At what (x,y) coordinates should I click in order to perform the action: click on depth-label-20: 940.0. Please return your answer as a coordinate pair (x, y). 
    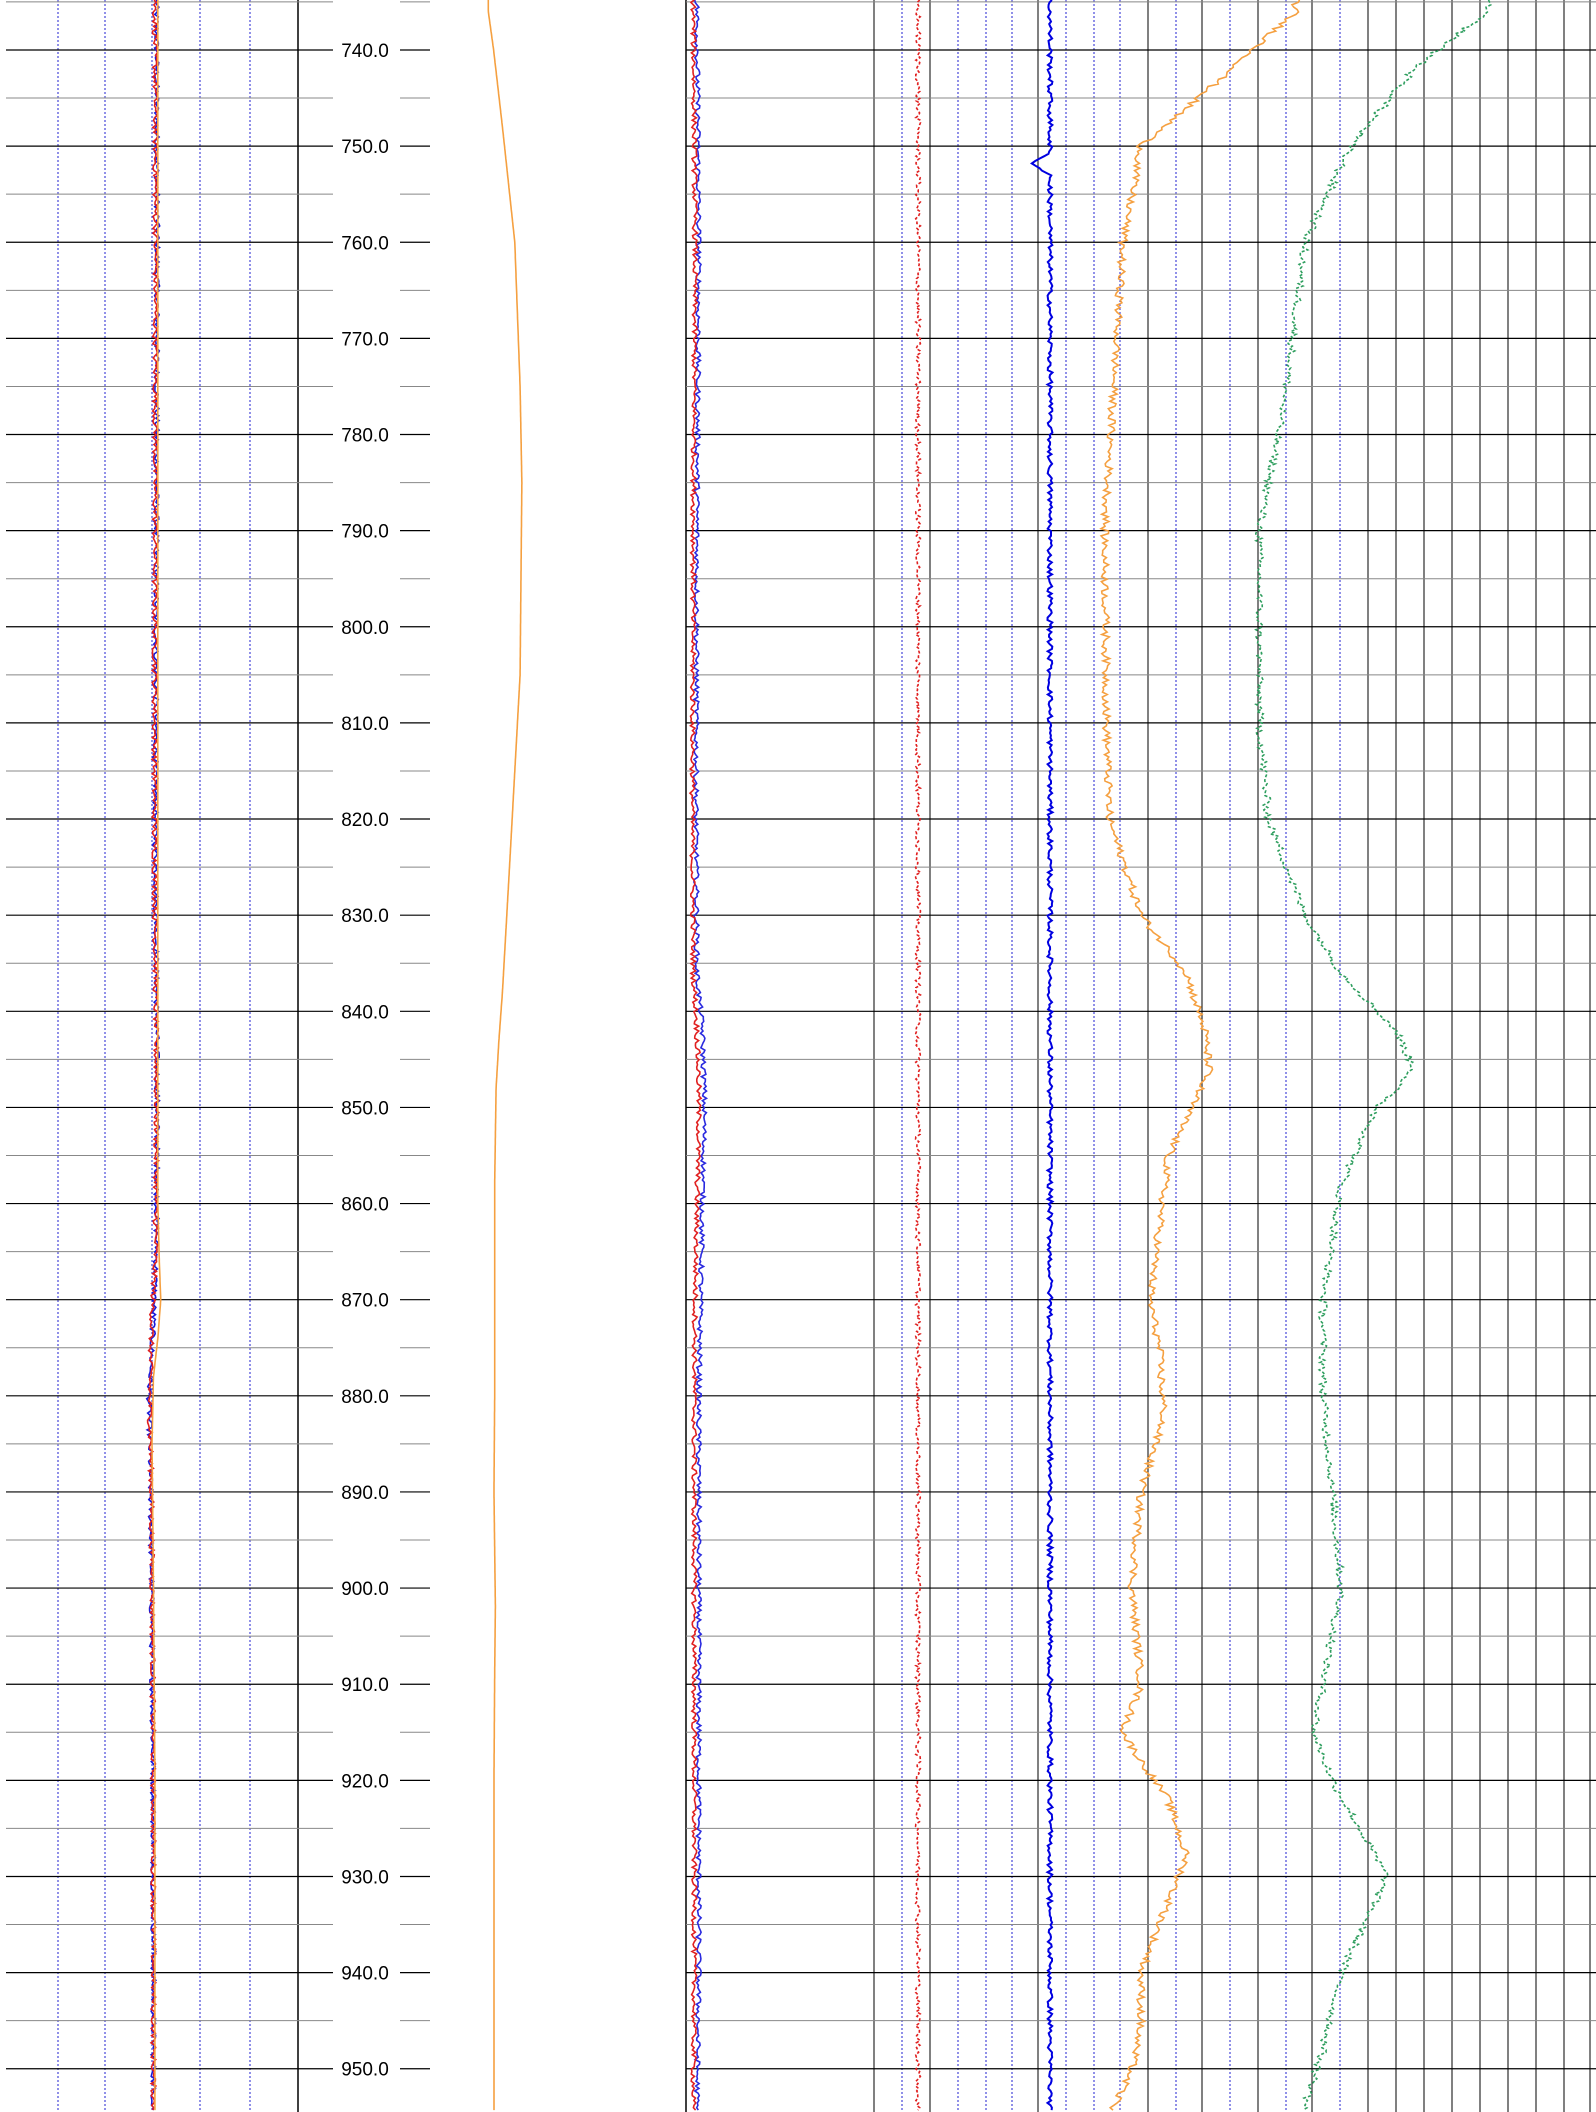
    Looking at the image, I should click on (365, 1974).